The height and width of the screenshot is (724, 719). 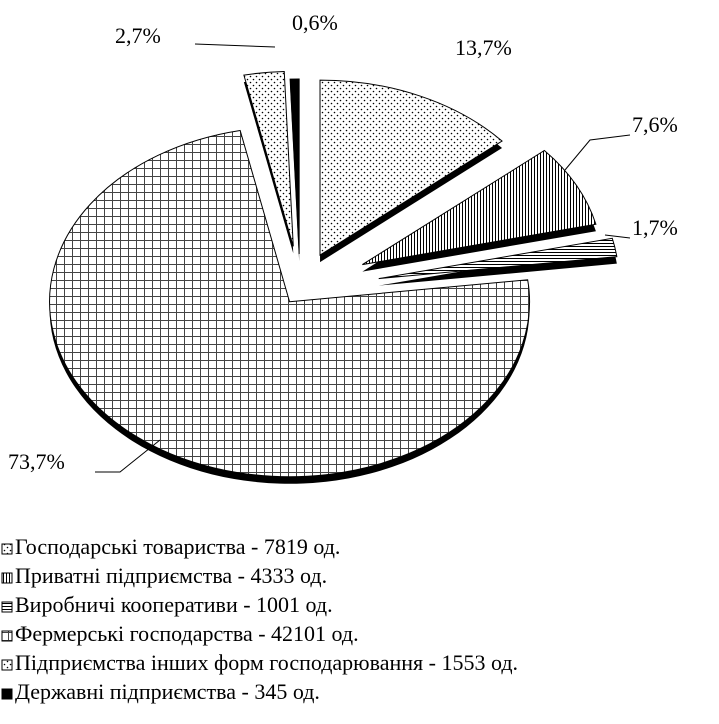 What do you see at coordinates (36, 461) in the screenshot?
I see `data-label: 73,7%` at bounding box center [36, 461].